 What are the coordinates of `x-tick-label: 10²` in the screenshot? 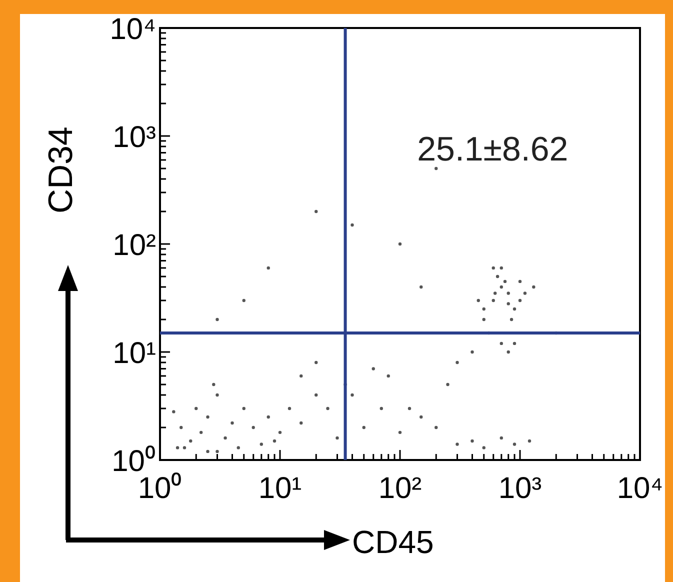 It's located at (400, 488).